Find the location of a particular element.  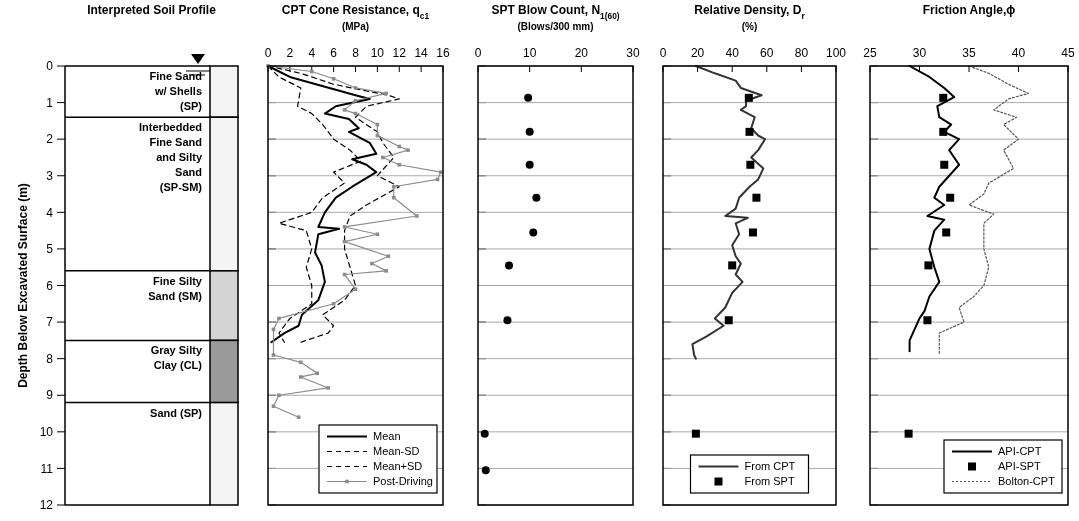

x-axis-title: (Blows/300 mm) is located at coordinates (555, 26).